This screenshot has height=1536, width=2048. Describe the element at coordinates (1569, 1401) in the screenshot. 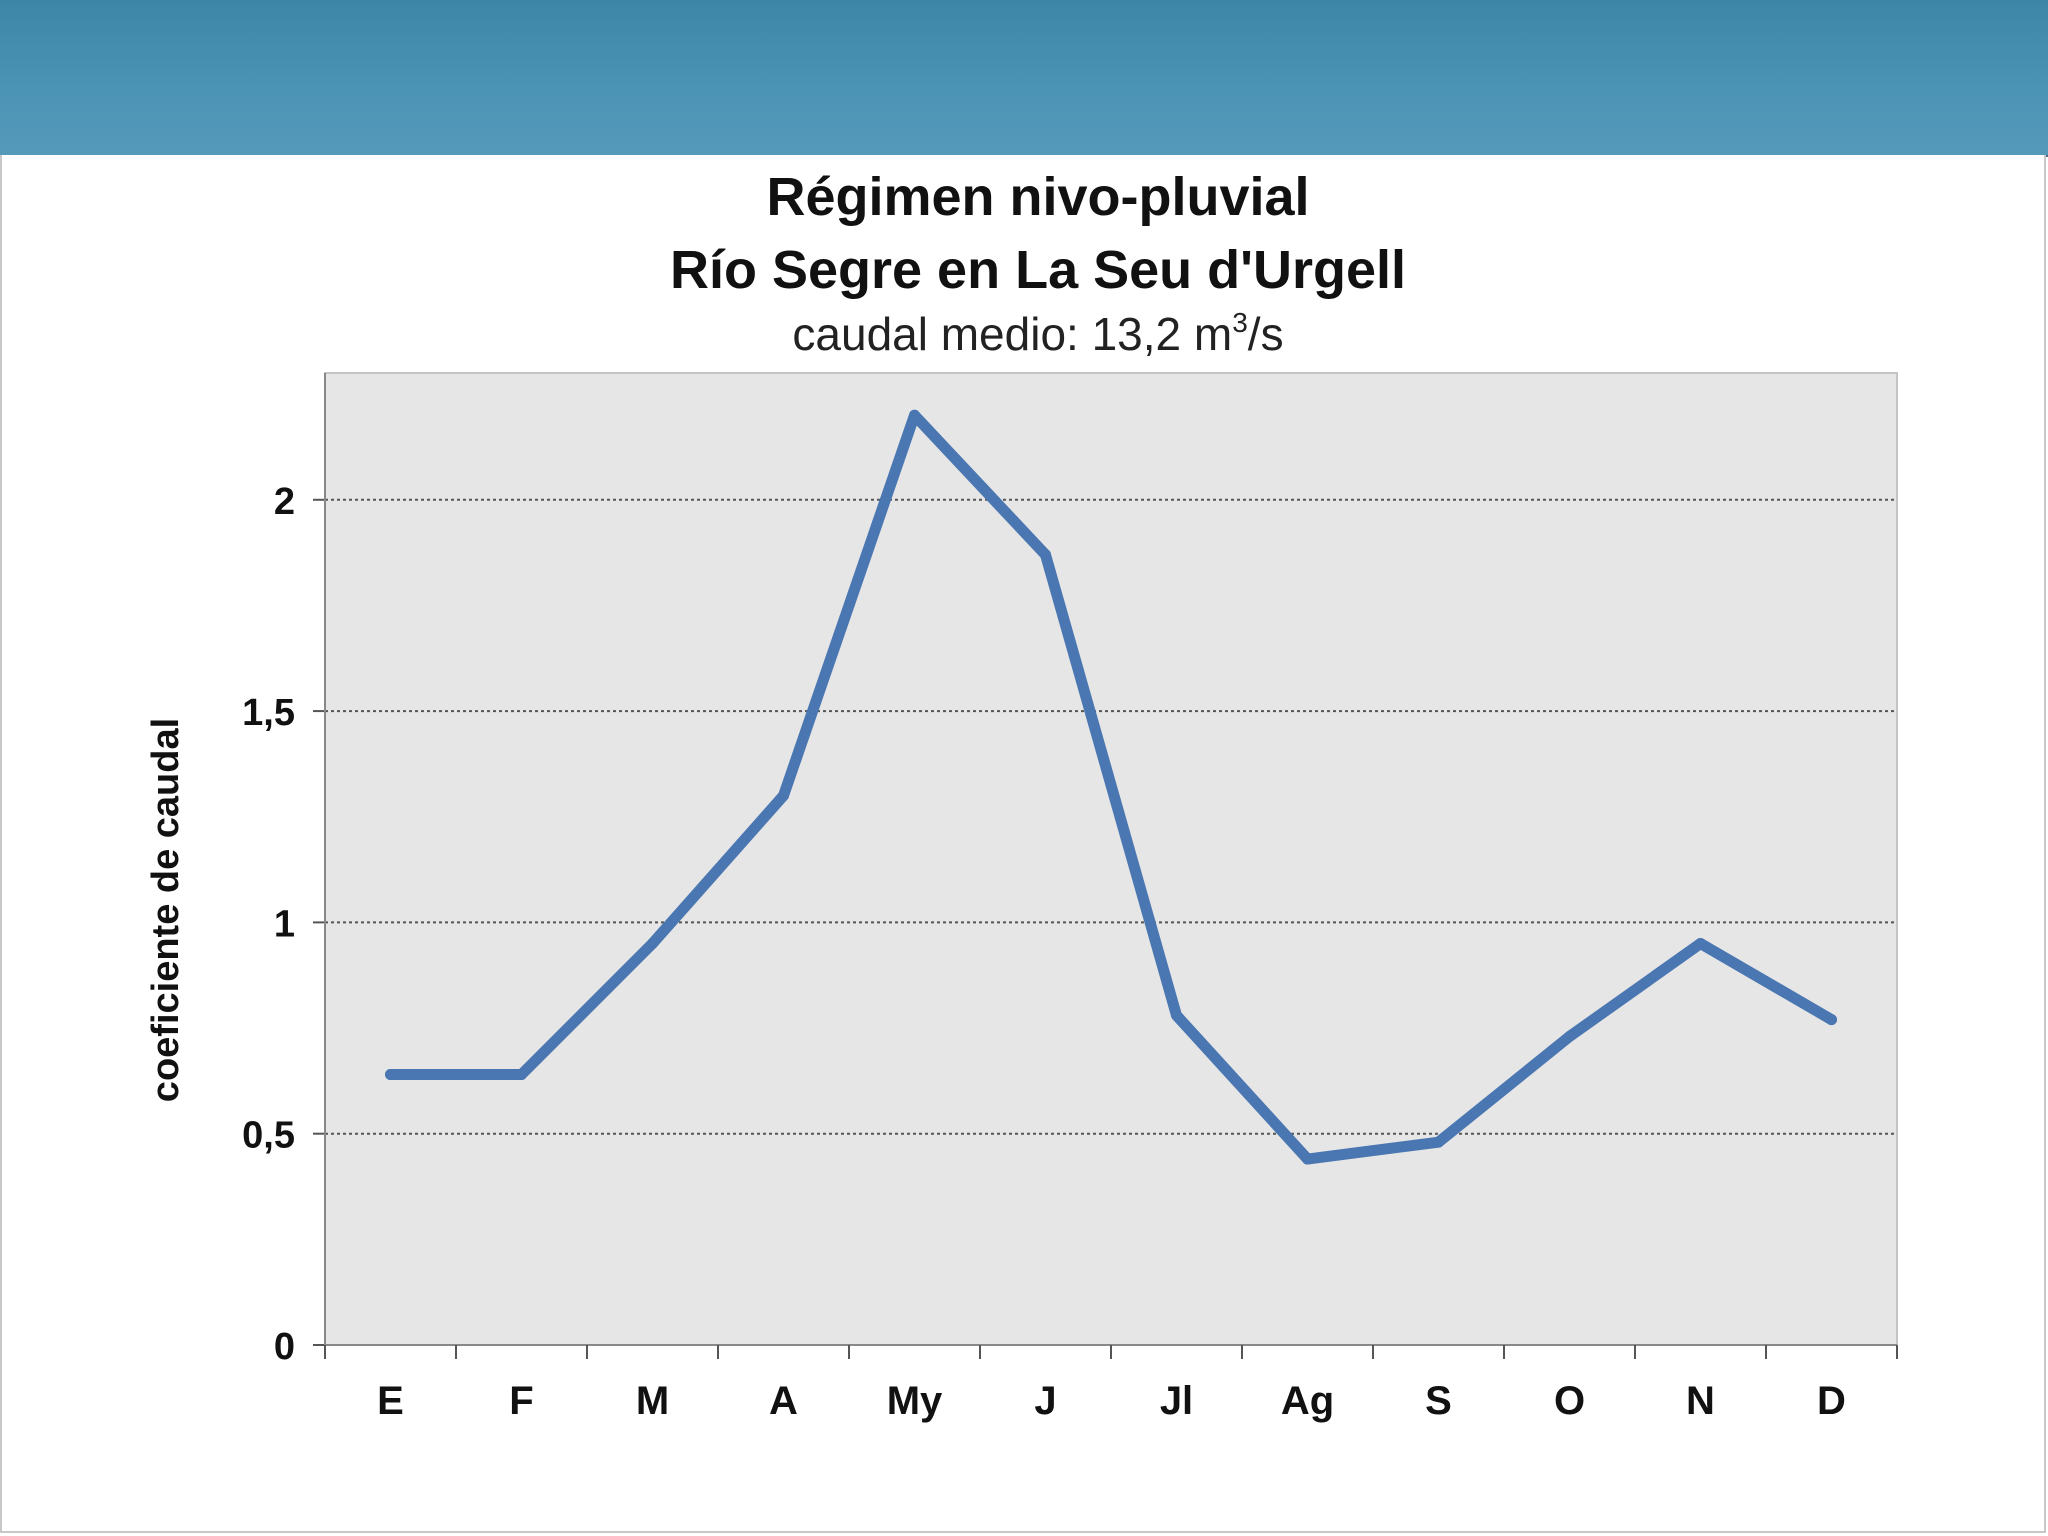

I see `x-tick-label: O` at that location.